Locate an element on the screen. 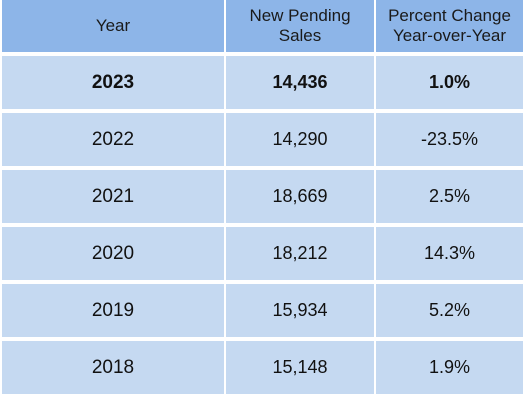 The image size is (525, 400). cell-sales-2023: 14,436 is located at coordinates (300, 82).